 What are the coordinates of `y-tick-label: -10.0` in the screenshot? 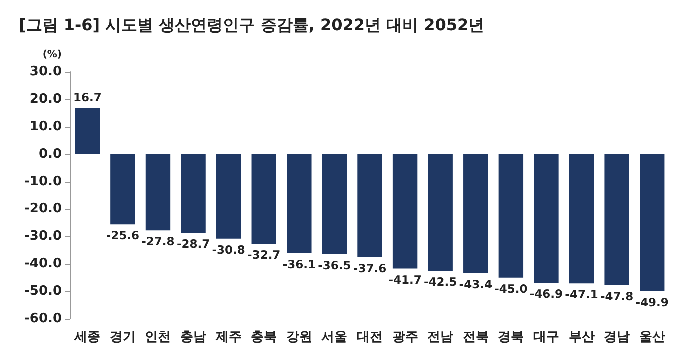 It's located at (43, 182).